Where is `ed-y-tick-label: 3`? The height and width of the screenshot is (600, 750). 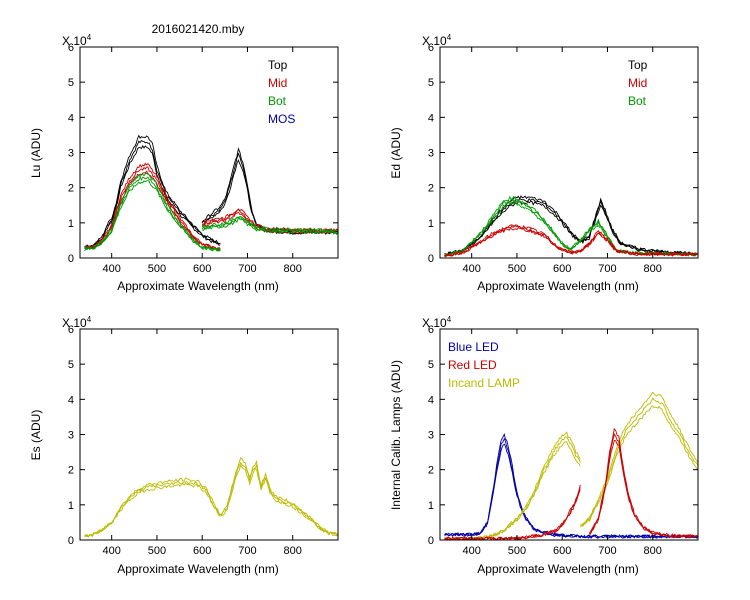
ed-y-tick-label: 3 is located at coordinates (431, 154).